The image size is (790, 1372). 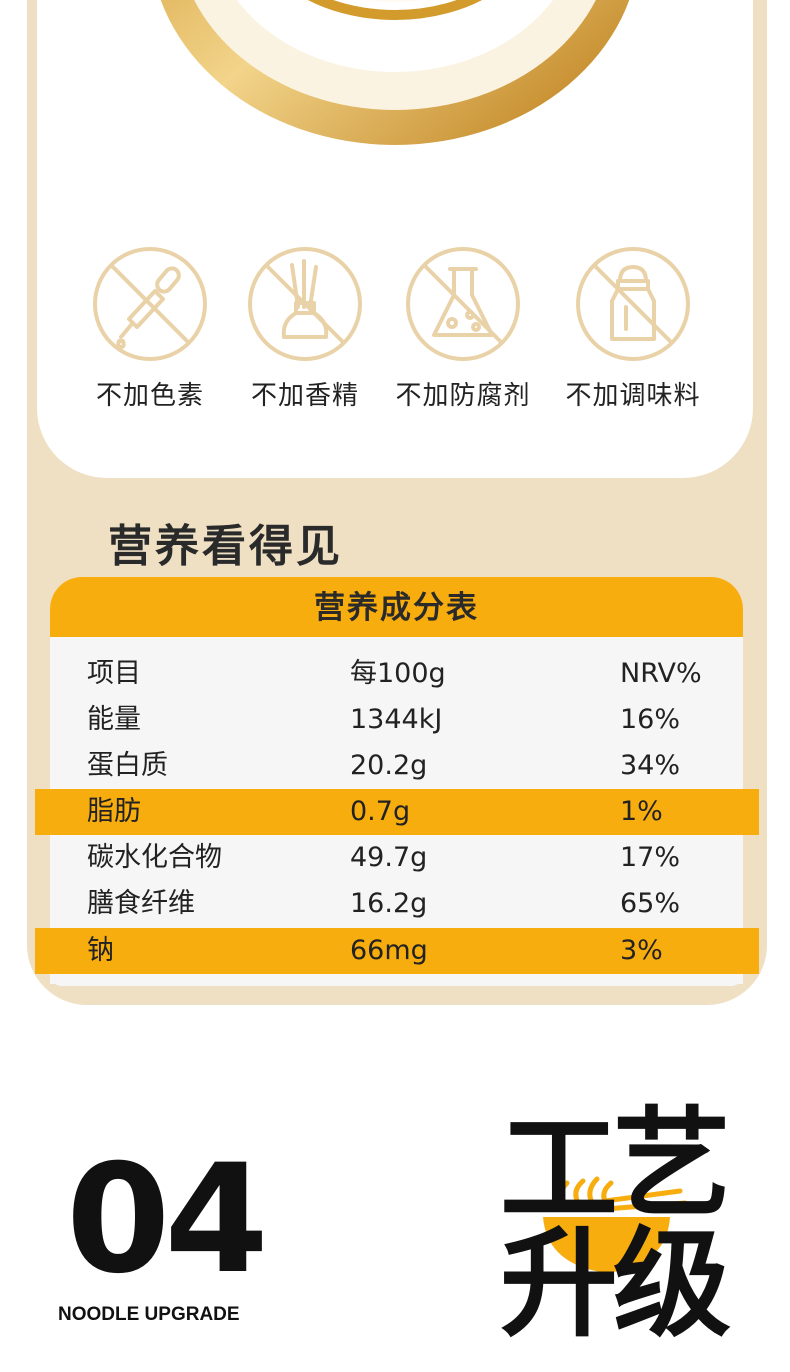 What do you see at coordinates (127, 765) in the screenshot?
I see `nutrient-name: 蛋白质` at bounding box center [127, 765].